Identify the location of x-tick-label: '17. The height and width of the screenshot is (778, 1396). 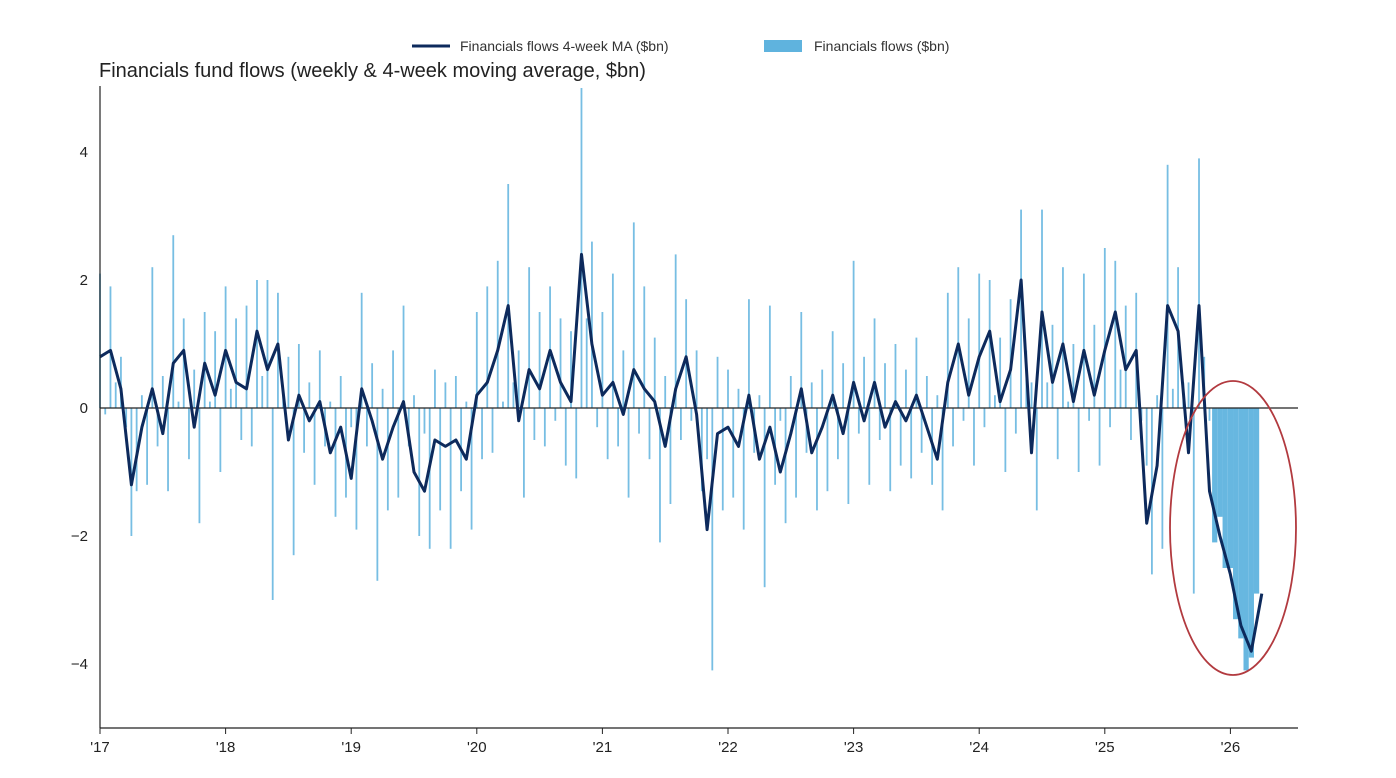
(100, 747).